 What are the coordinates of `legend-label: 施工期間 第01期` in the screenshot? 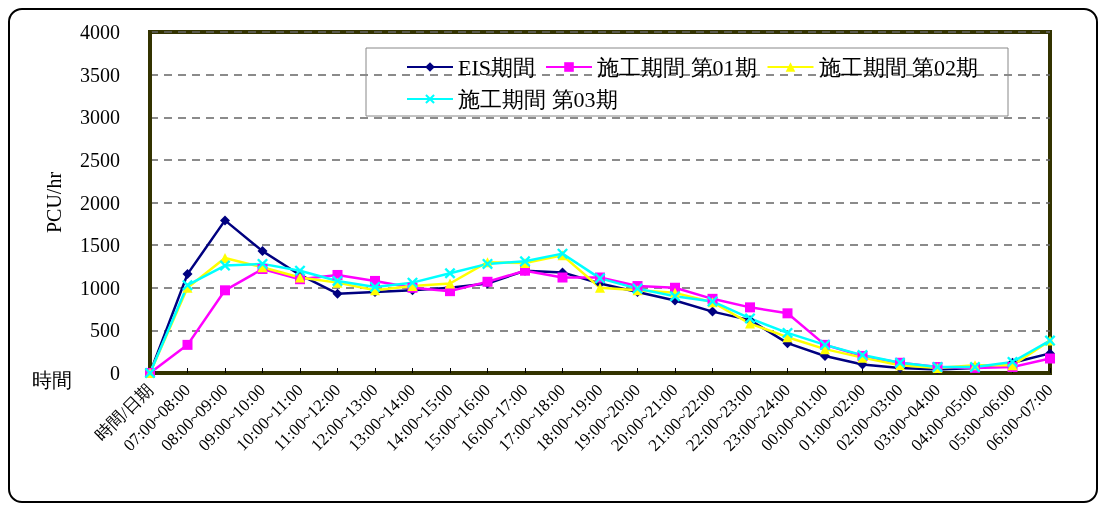 It's located at (677, 67).